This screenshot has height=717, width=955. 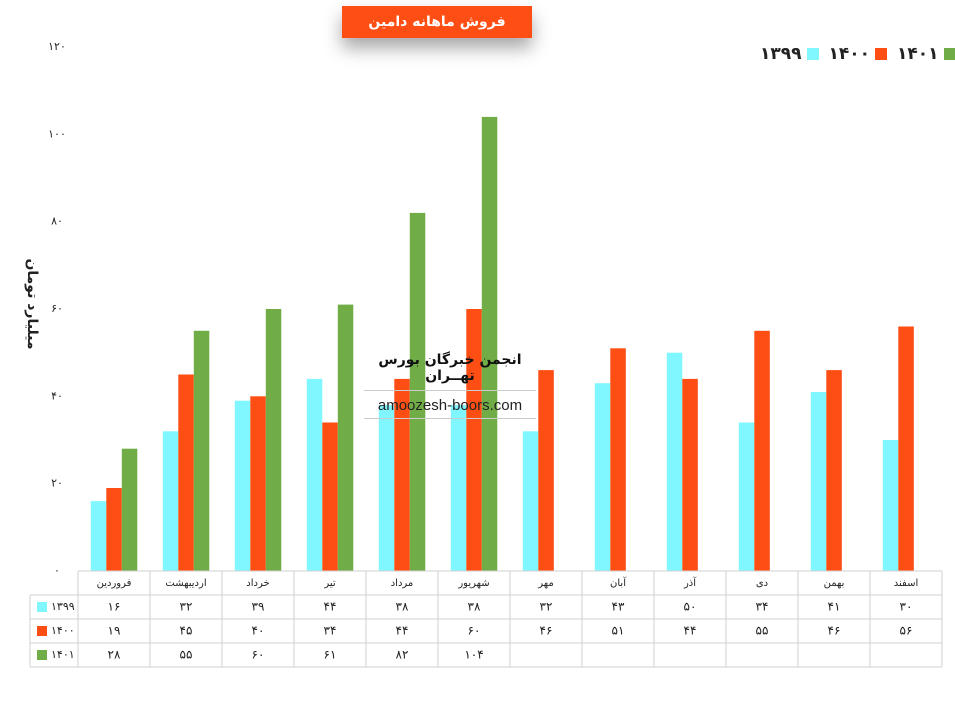 I want to click on legend-item-1400: ۱۴۰۰, so click(x=858, y=54).